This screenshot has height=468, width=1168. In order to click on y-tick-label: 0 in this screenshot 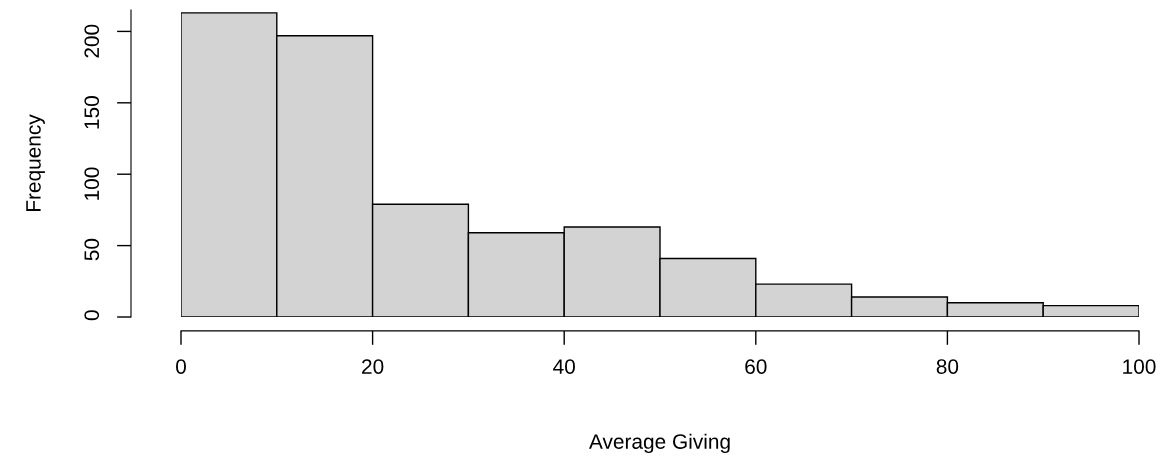, I will do `click(92, 315)`.